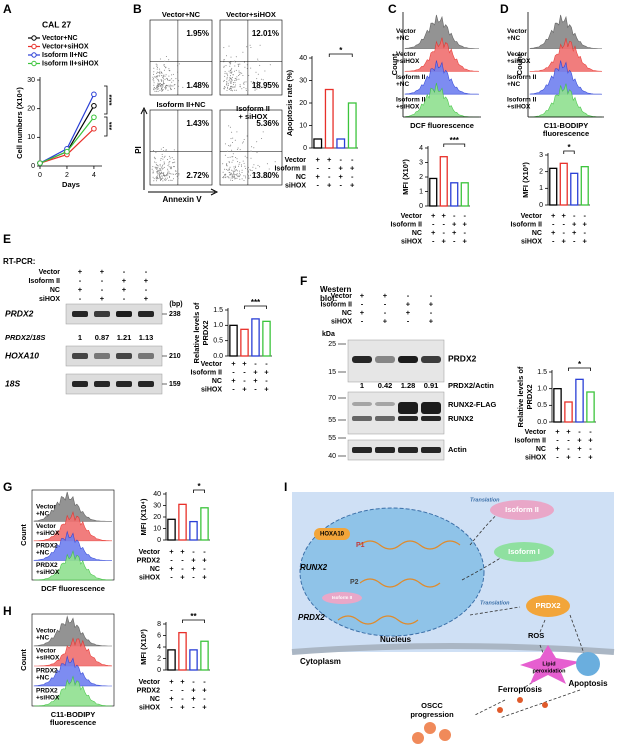 Image resolution: width=617 pixels, height=749 pixels. I want to click on blot, so click(396, 450).